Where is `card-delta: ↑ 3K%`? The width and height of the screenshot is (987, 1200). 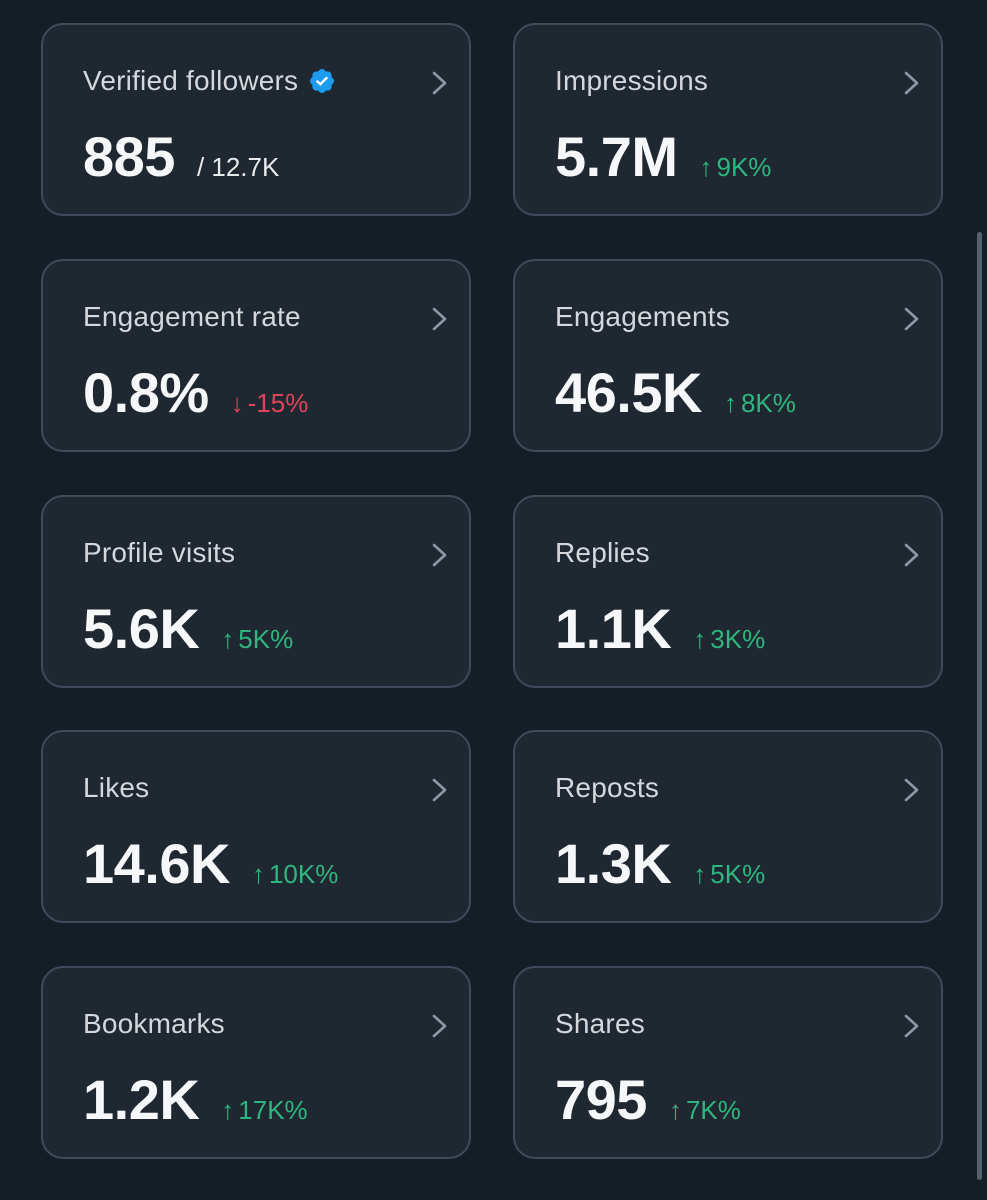
card-delta: ↑ 3K% is located at coordinates (729, 639).